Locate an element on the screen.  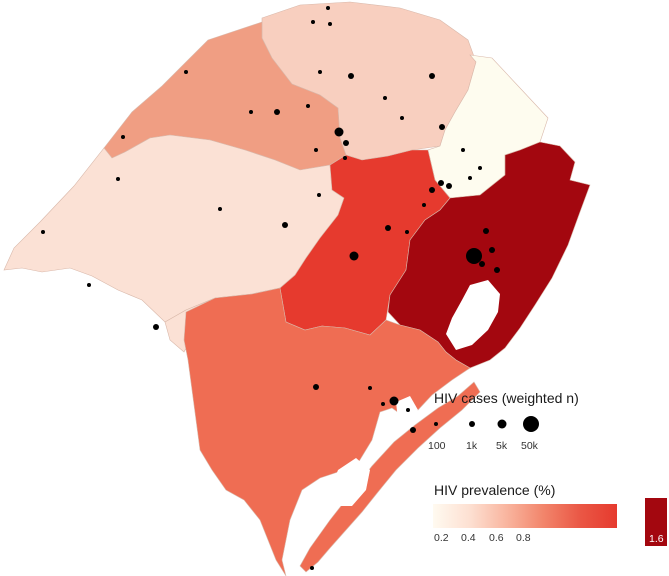
color-legend-top-class-label: 1.6 is located at coordinates (656, 539).